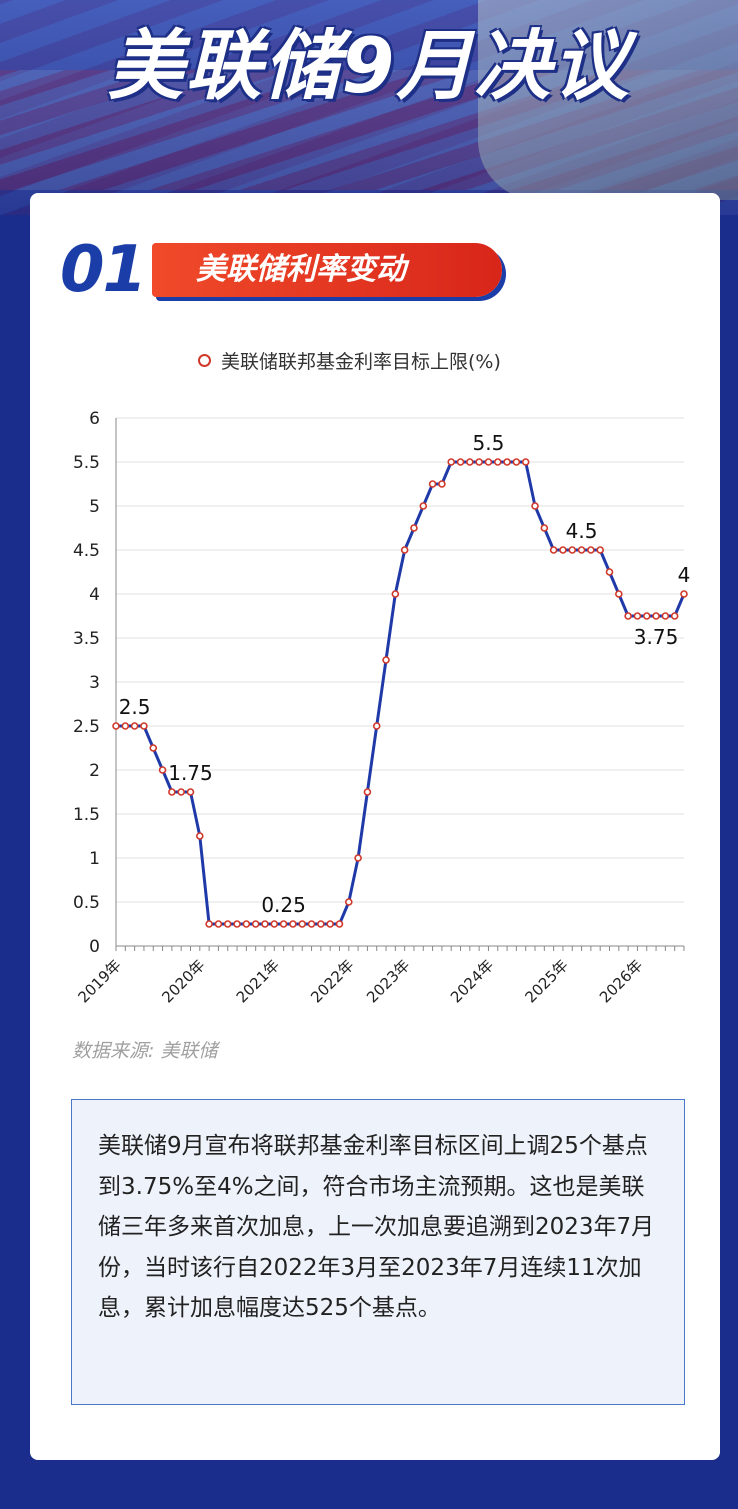 The width and height of the screenshot is (738, 1509). I want to click on data-label: 5.5, so click(489, 443).